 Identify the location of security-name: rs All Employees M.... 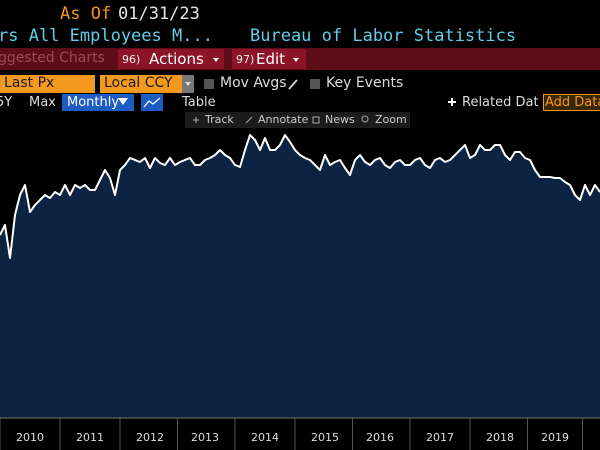
(106, 36).